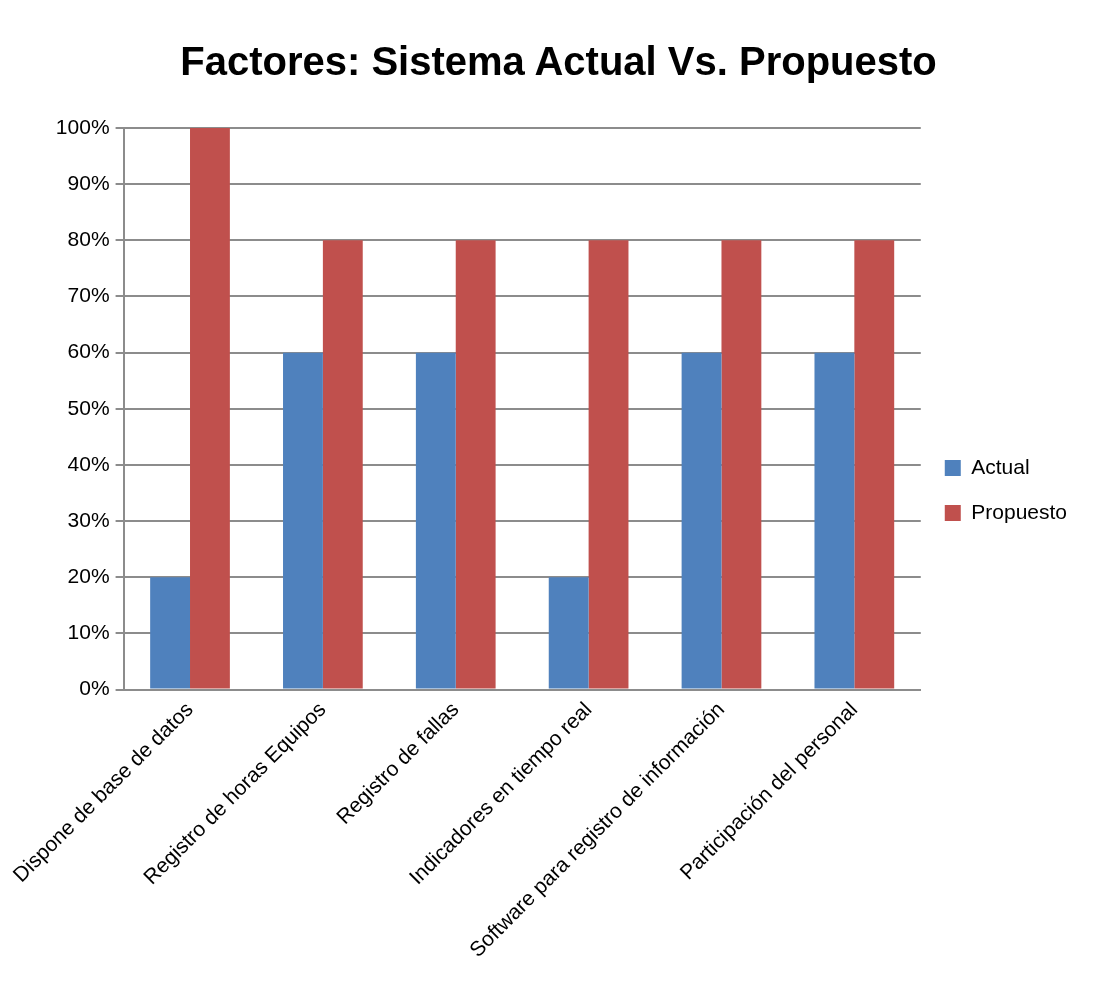 Image resolution: width=1097 pixels, height=981 pixels. What do you see at coordinates (558, 61) in the screenshot?
I see `chart-title: Factores: Sistema Actual Vs. Propuesto` at bounding box center [558, 61].